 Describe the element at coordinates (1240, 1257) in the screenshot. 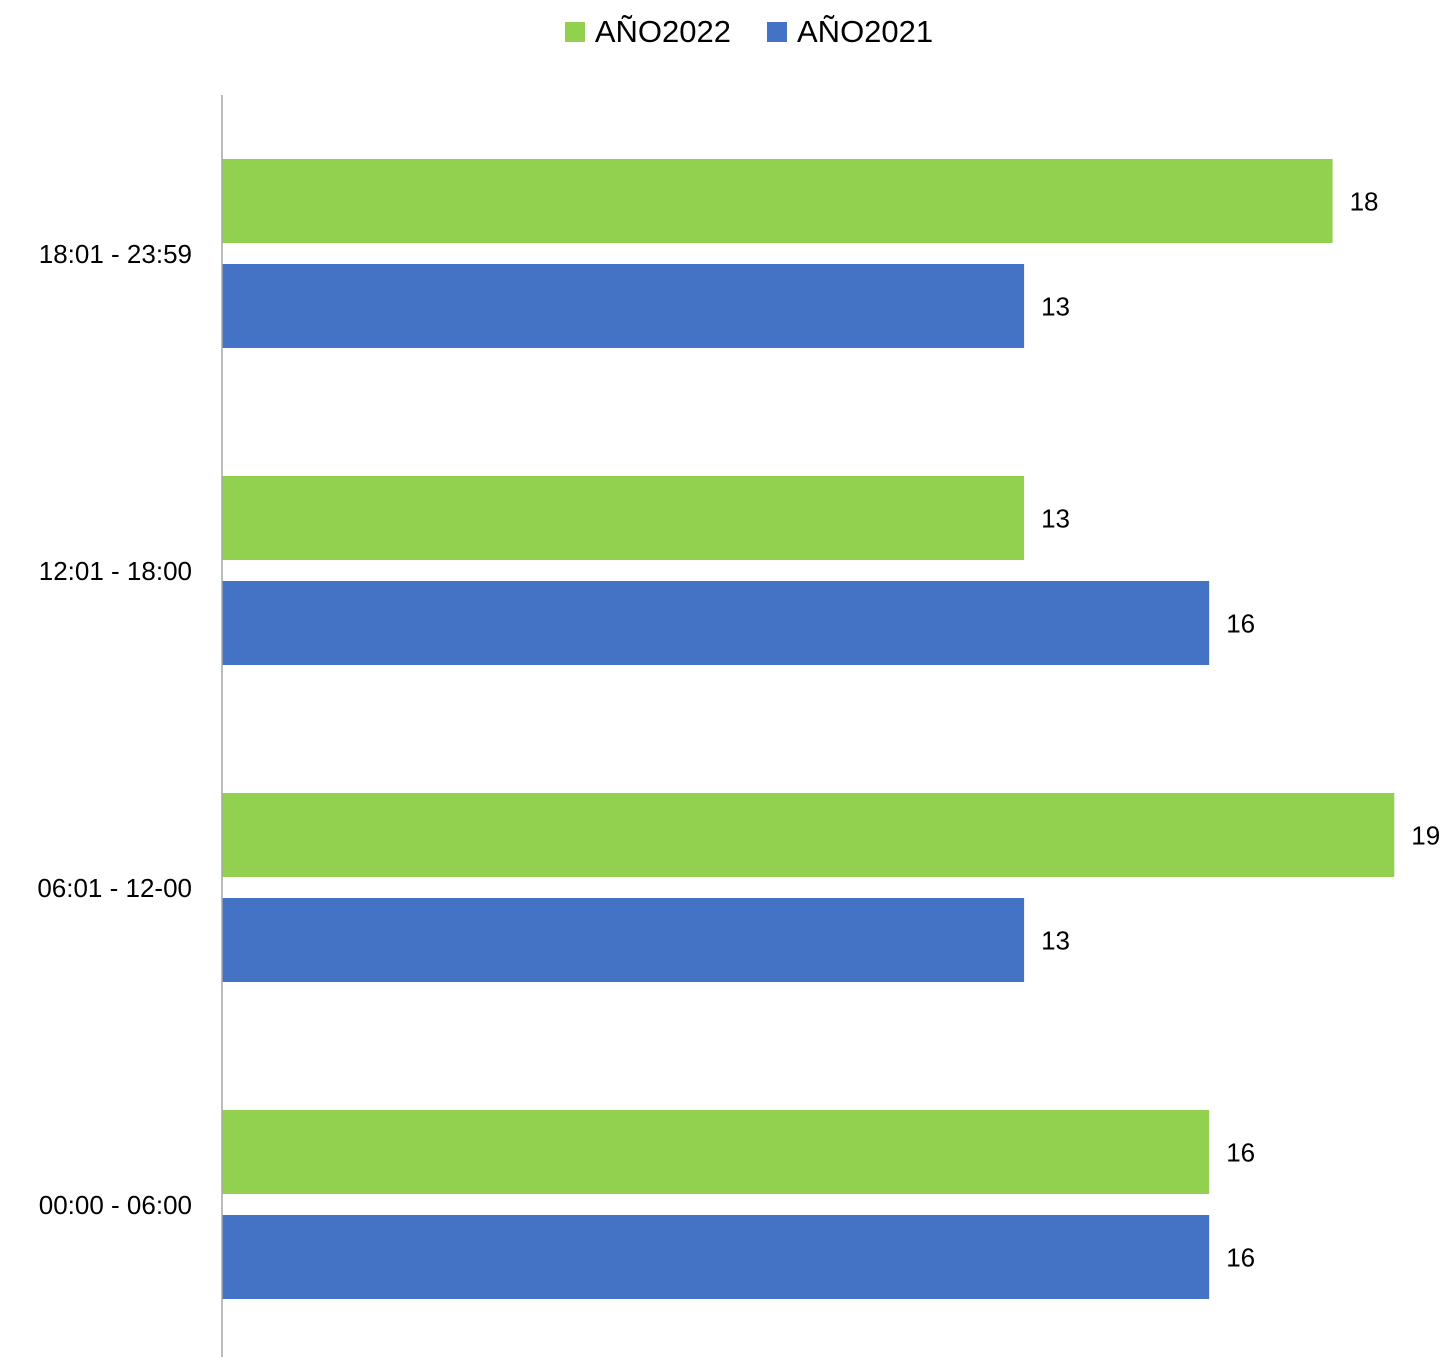

I see `data-label-series-1-cat-3: 16` at that location.